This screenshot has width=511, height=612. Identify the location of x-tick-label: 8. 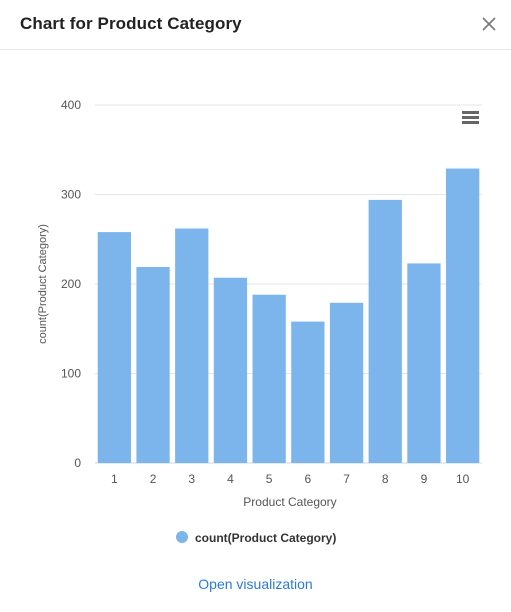
(385, 479).